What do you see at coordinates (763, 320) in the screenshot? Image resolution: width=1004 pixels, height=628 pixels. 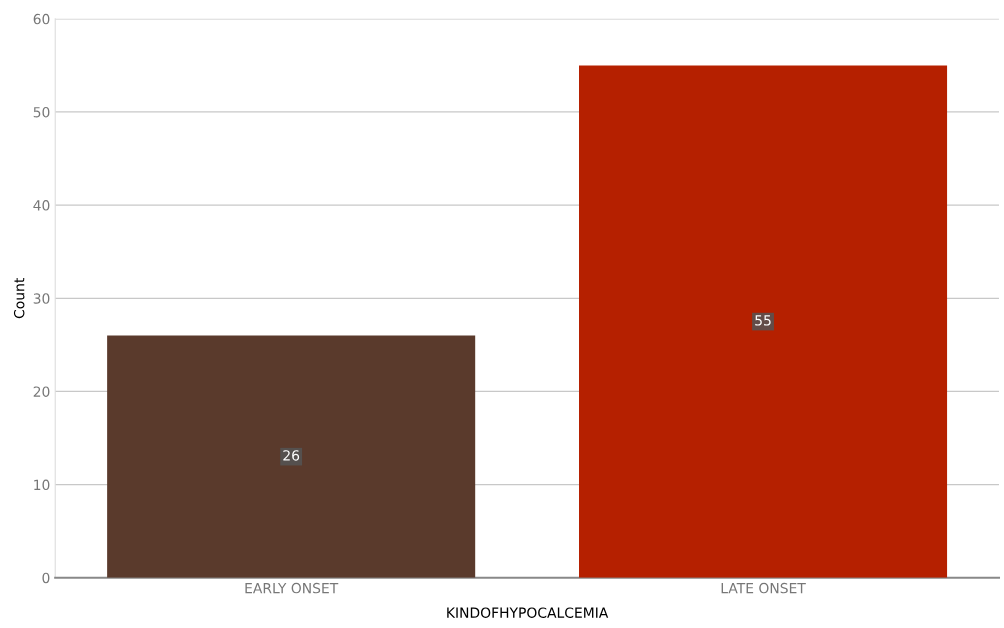 I see `data-label: 55` at bounding box center [763, 320].